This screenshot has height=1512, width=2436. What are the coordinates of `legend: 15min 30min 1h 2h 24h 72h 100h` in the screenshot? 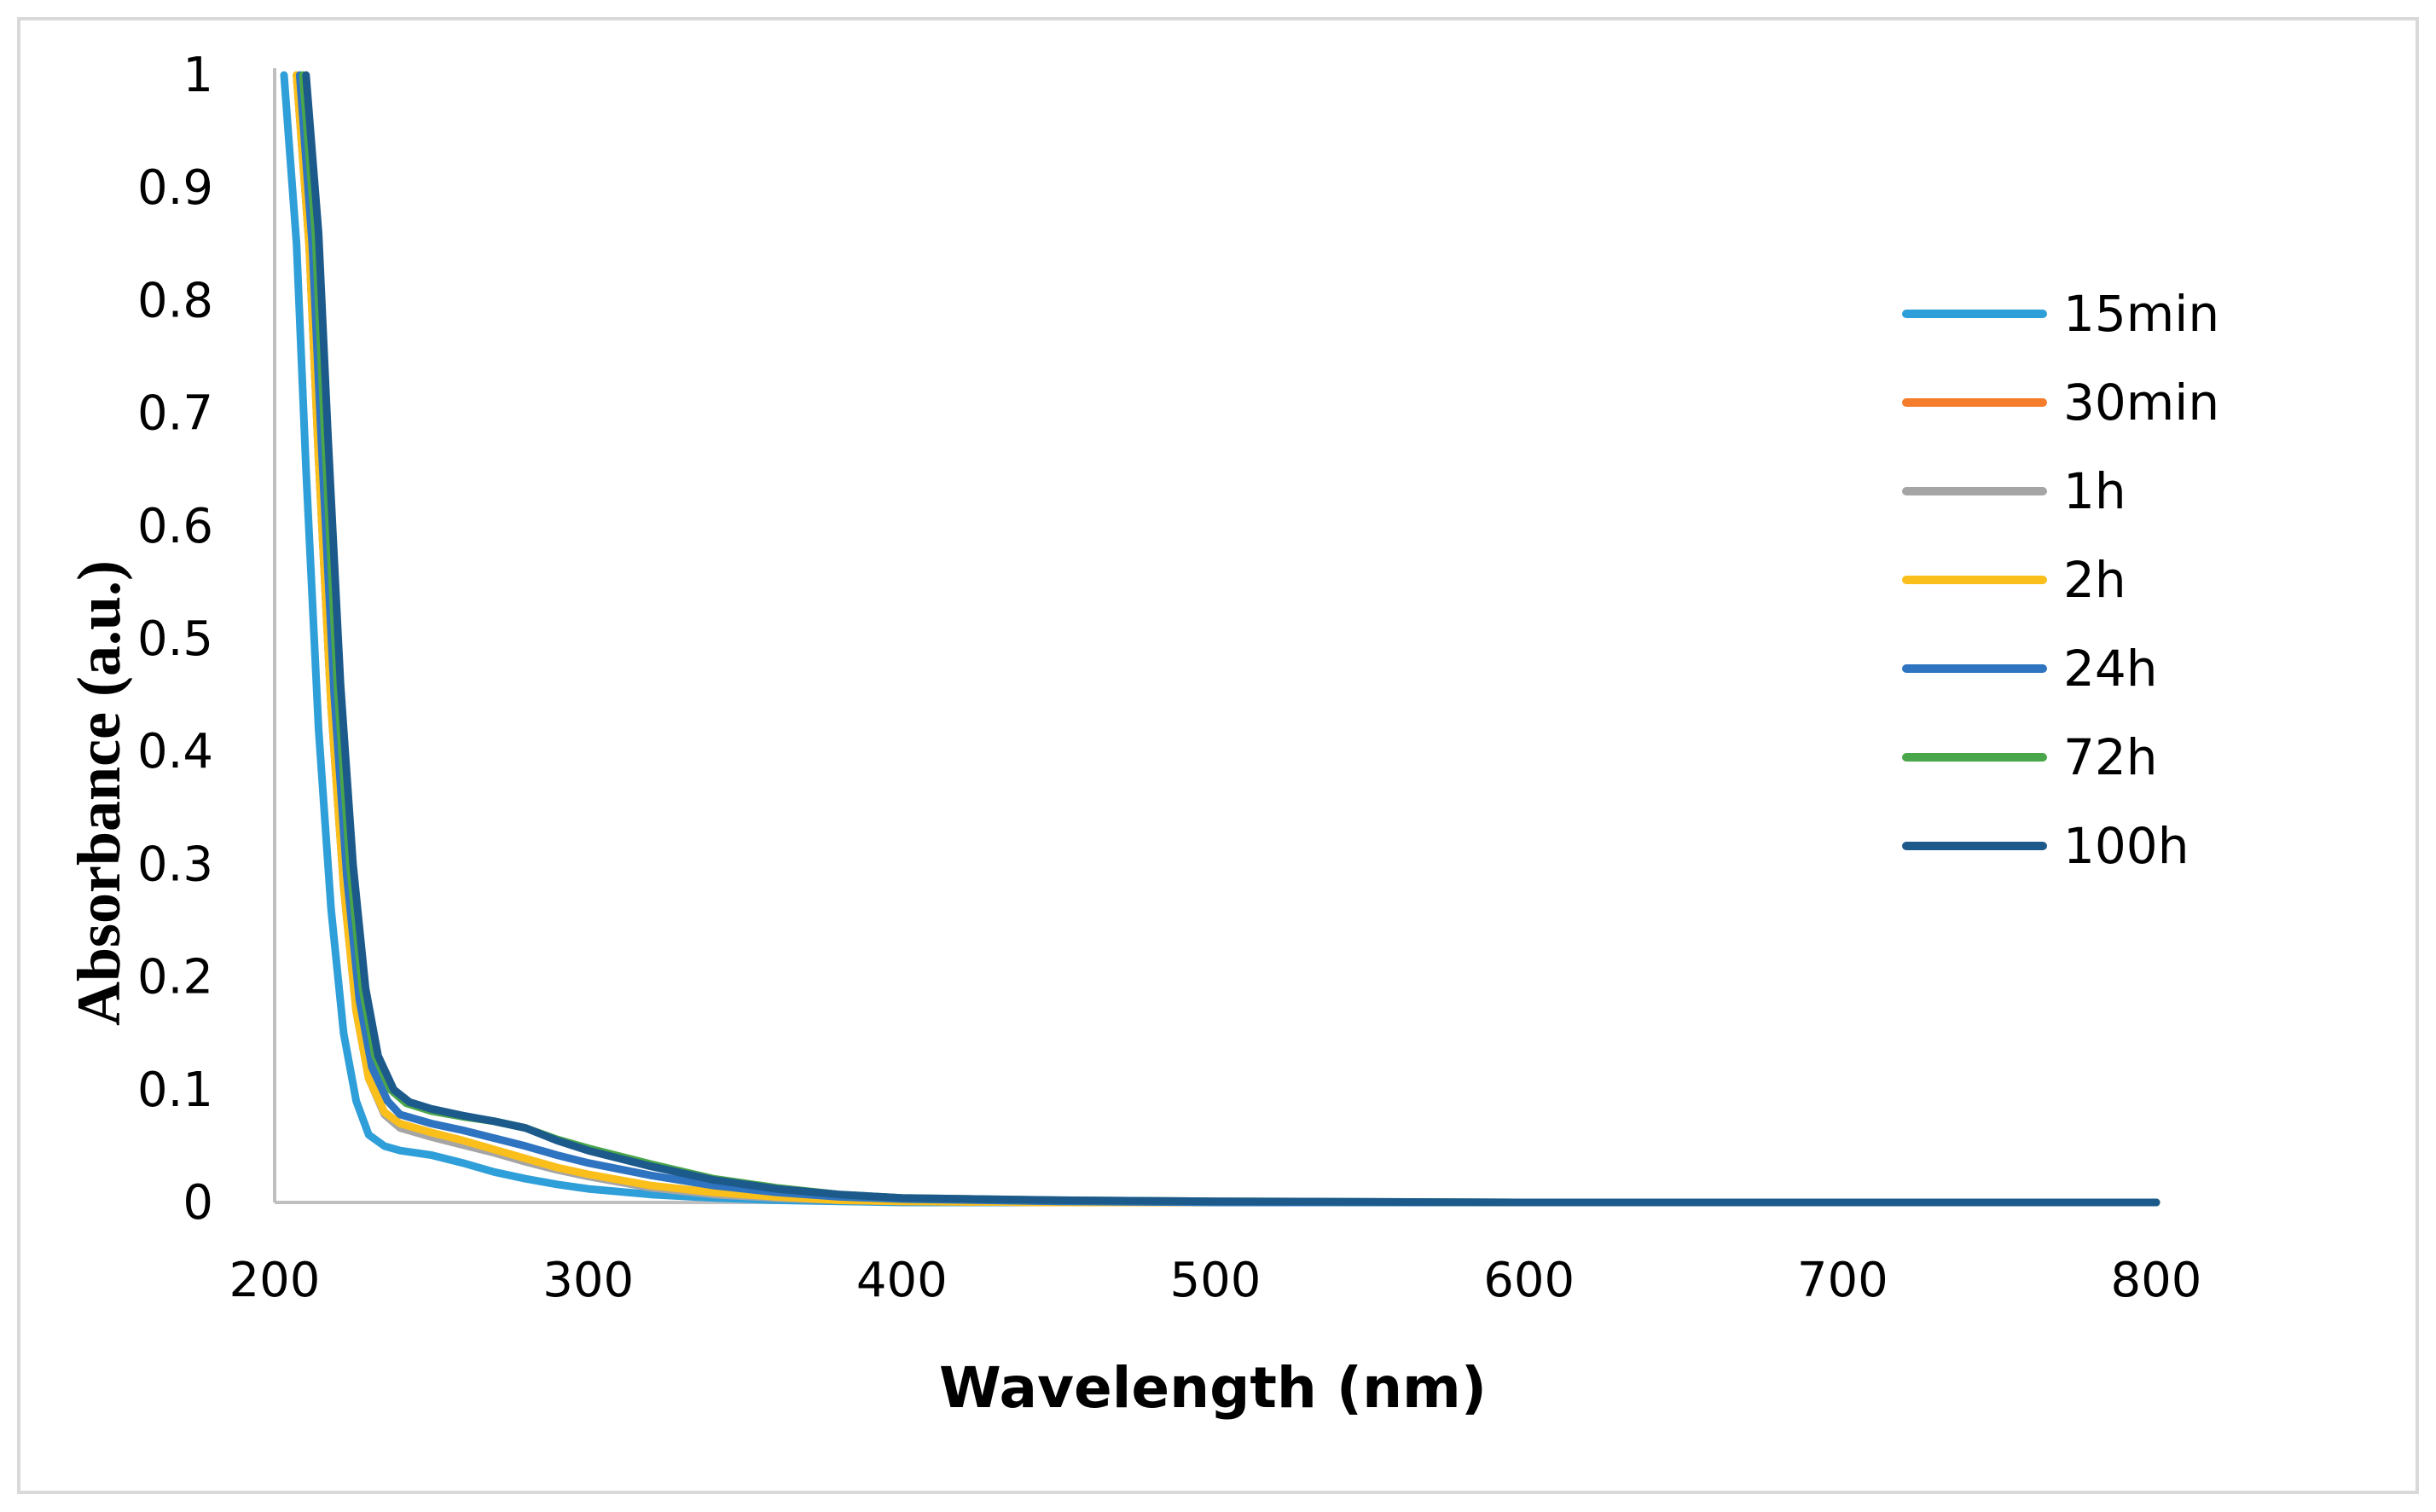 It's located at (2060, 580).